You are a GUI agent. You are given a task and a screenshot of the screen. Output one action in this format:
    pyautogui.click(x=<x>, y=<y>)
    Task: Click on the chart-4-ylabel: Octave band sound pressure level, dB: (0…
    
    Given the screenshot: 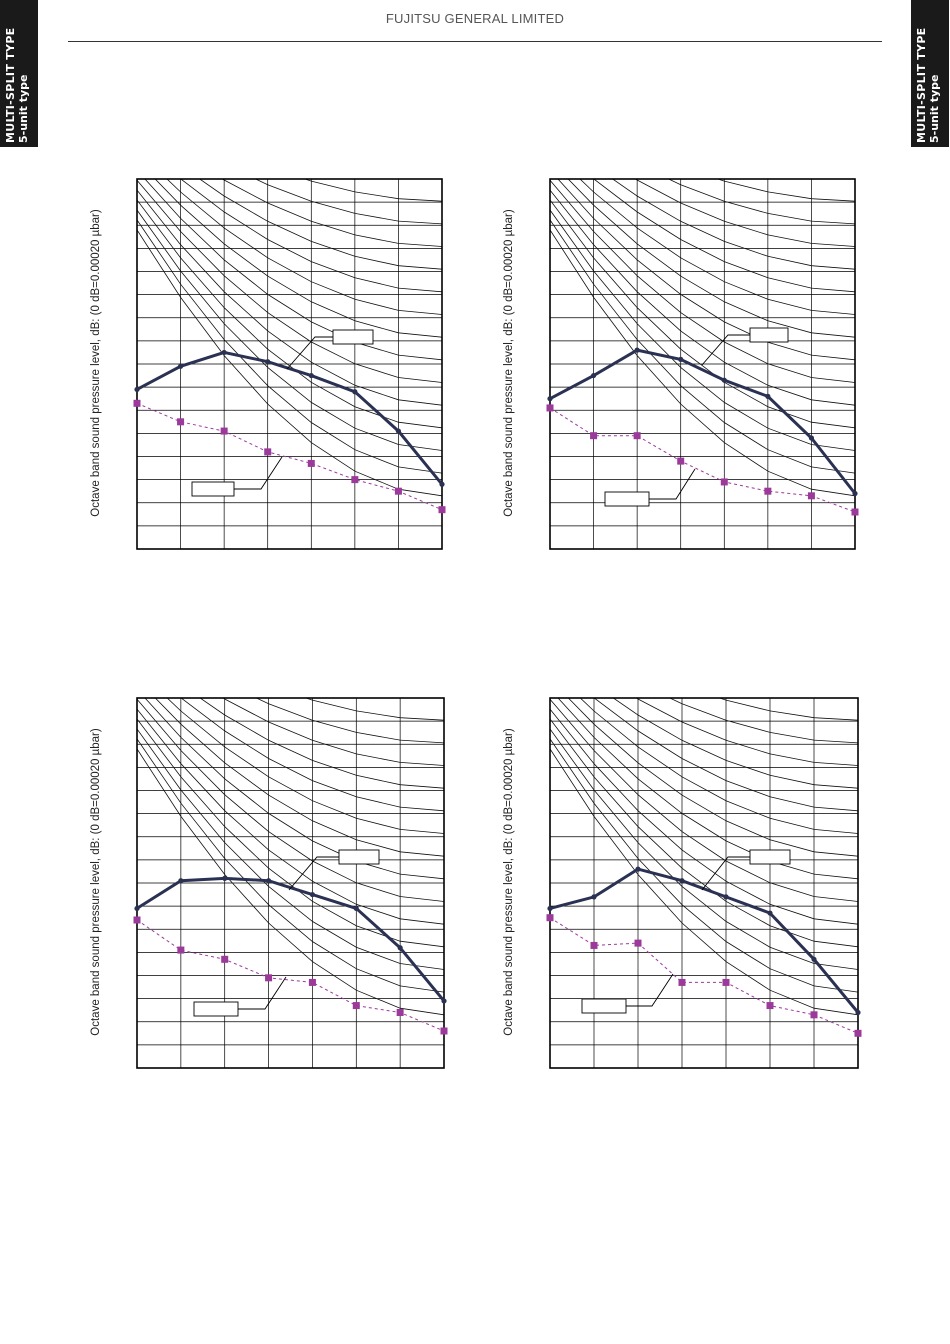 What is the action you would take?
    pyautogui.click(x=509, y=882)
    